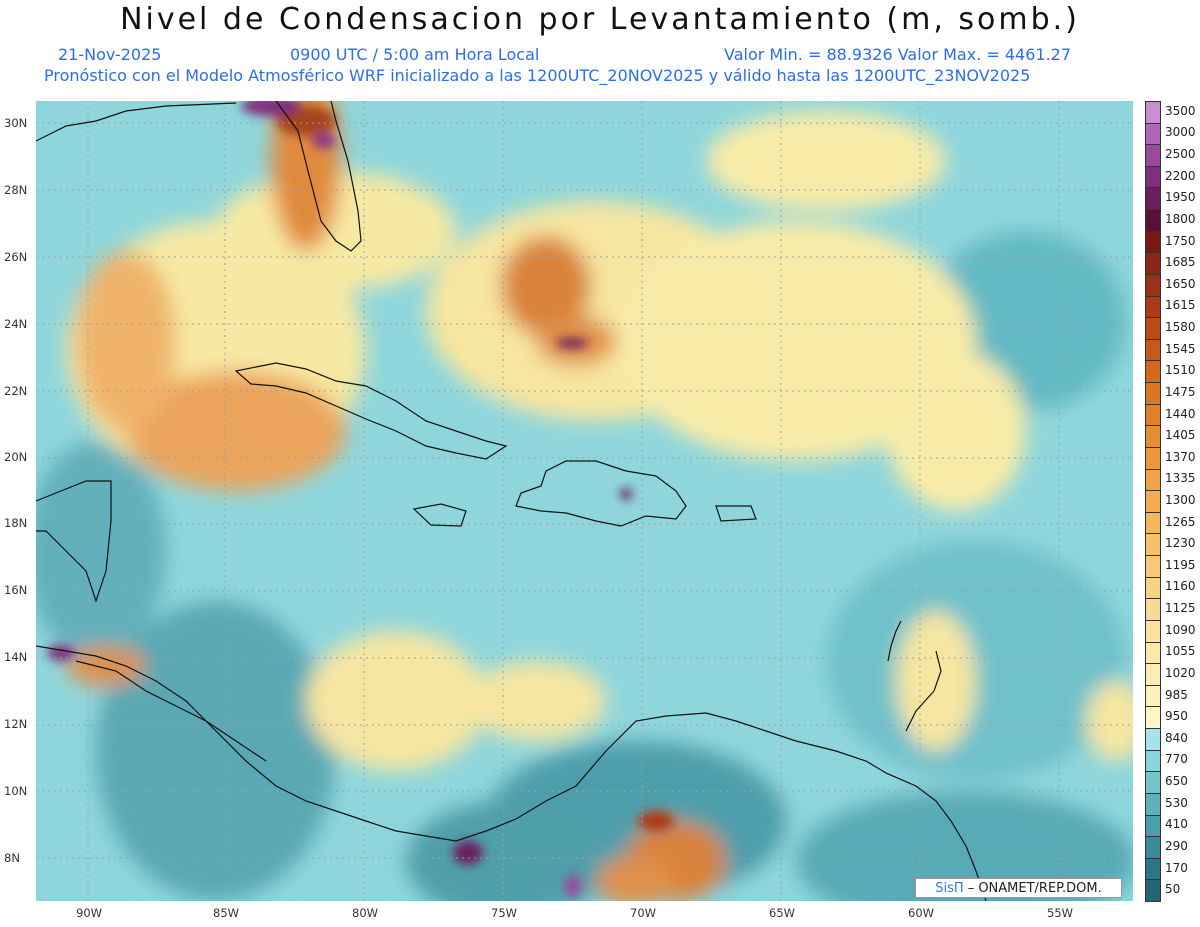 Image resolution: width=1200 pixels, height=927 pixels. Describe the element at coordinates (1180, 262) in the screenshot. I see `colorbar-label: 1685` at that location.